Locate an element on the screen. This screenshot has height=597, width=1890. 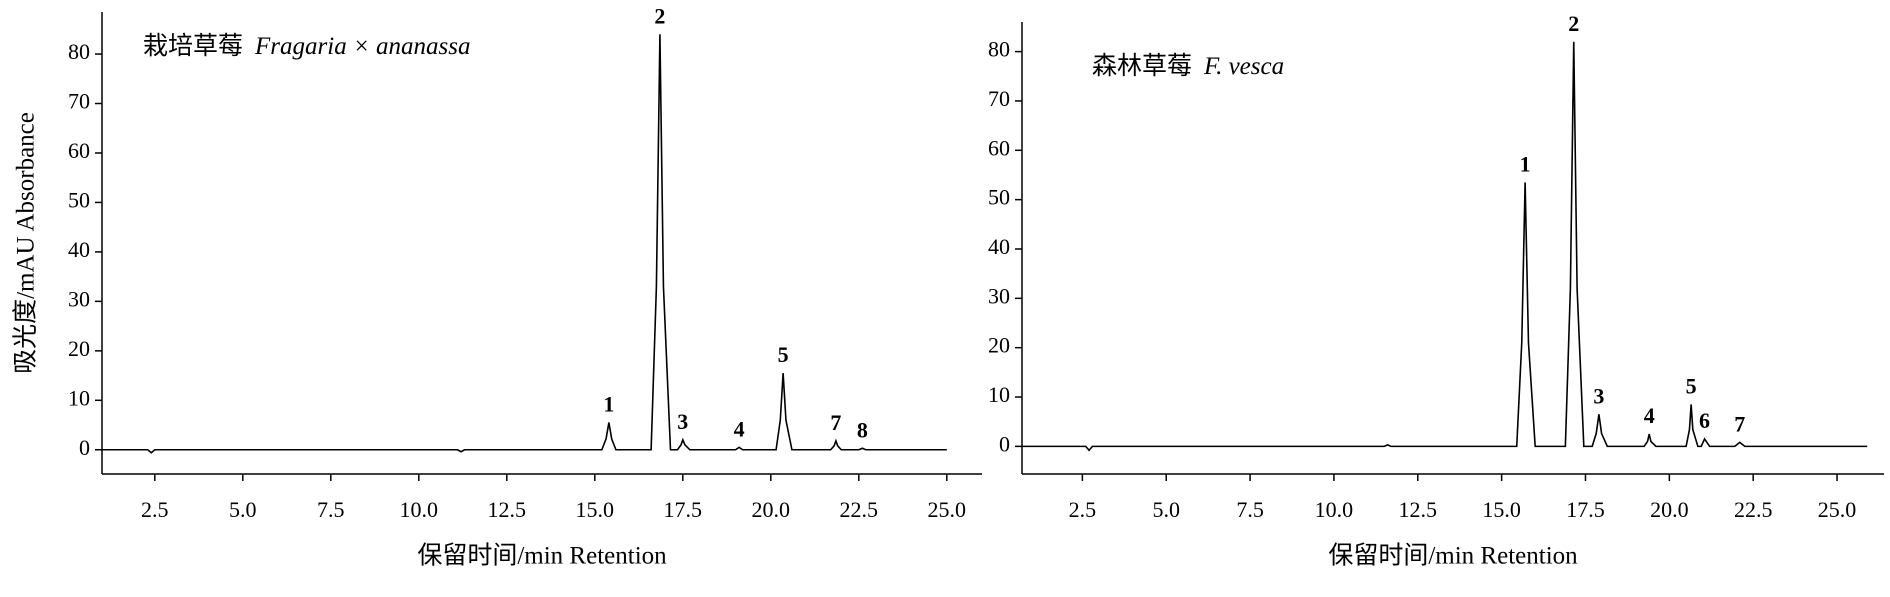
chart-title: 栽培草莓 Fragaria × ananassa is located at coordinates (307, 46).